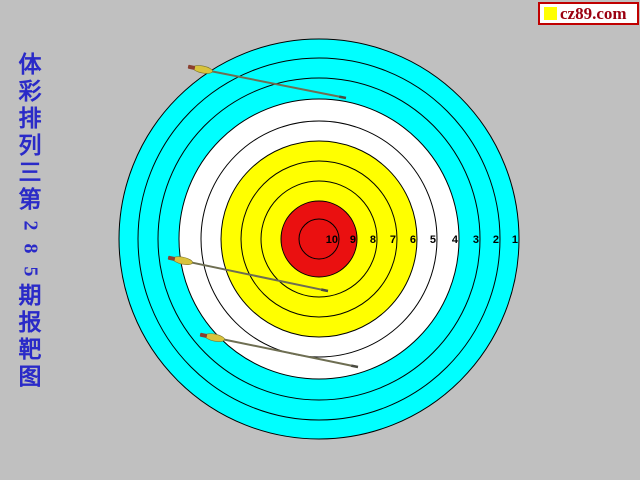  I want to click on ring-label: 5, so click(433, 240).